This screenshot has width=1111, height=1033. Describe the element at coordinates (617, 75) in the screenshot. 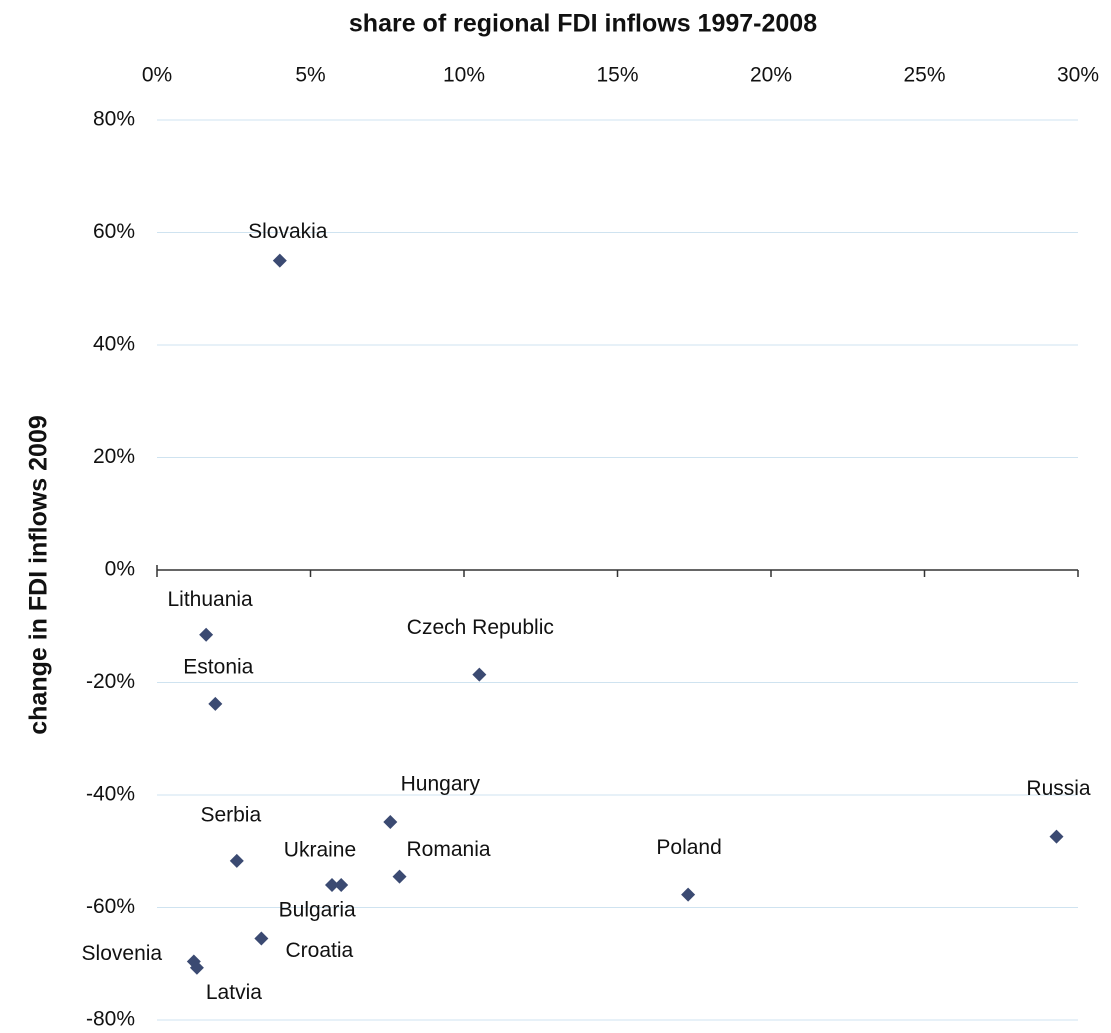

I see `x-tick-label: 15%` at that location.